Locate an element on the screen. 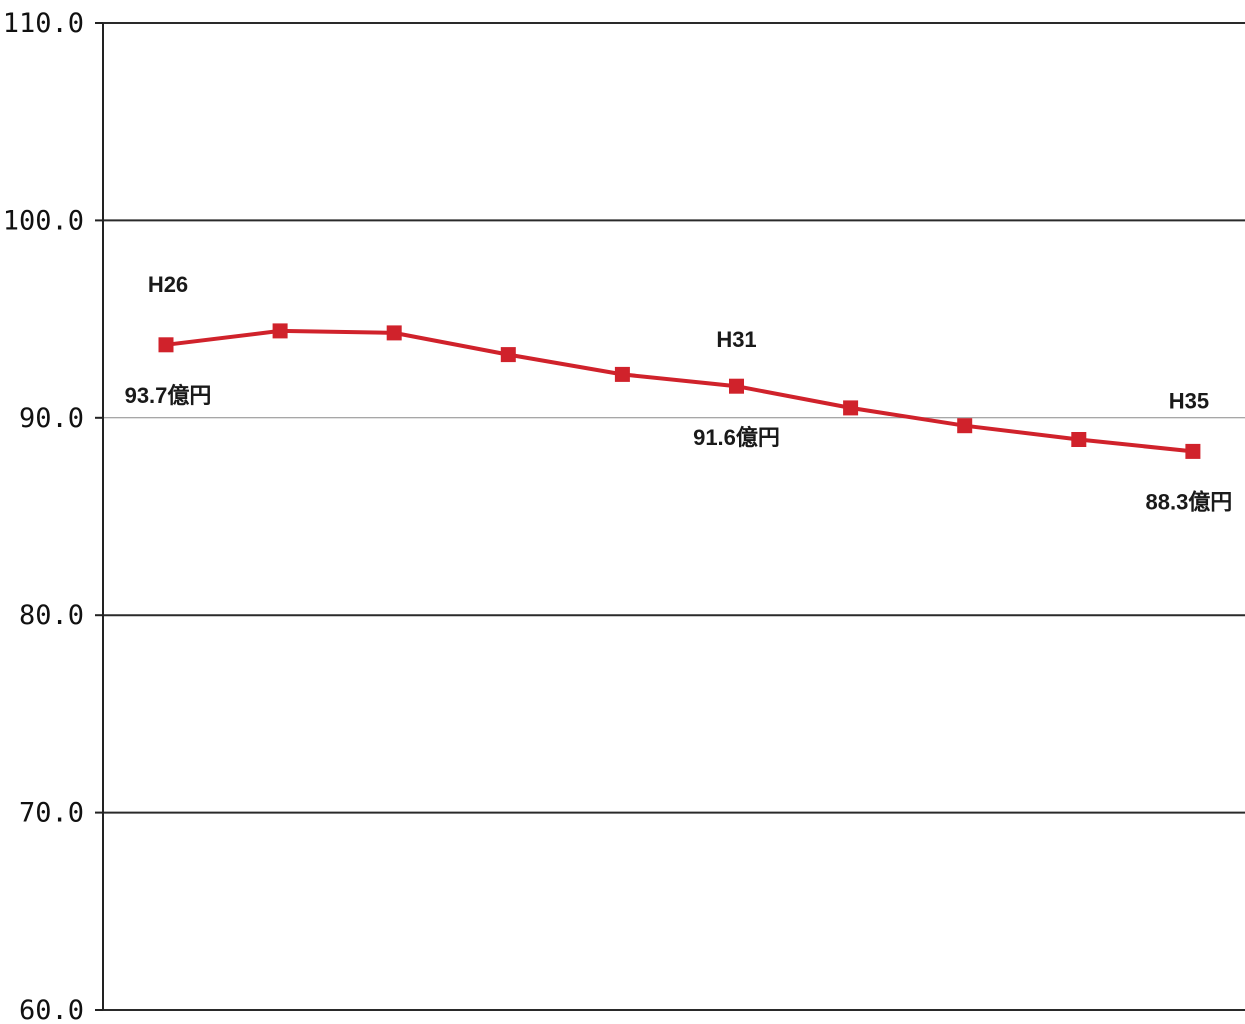 Image resolution: width=1245 pixels, height=1024 pixels. value-label: 91.6億円 is located at coordinates (736, 437).